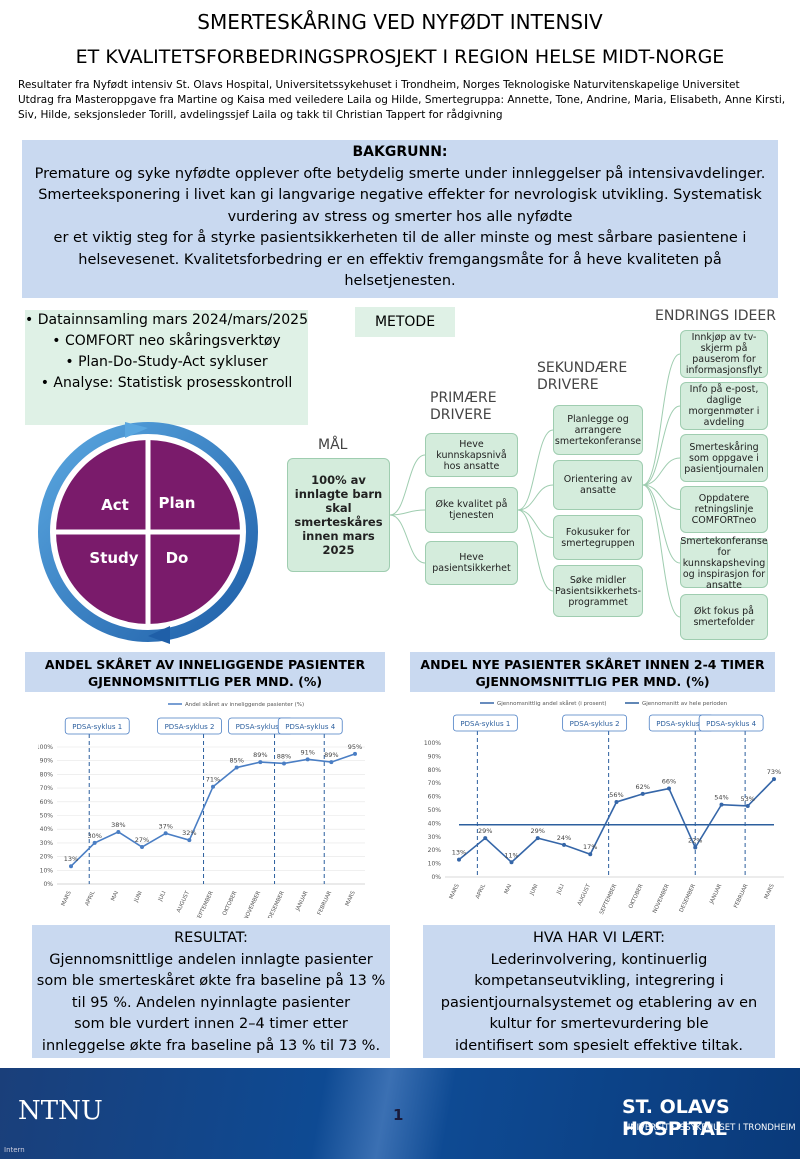 The height and width of the screenshot is (1159, 800). I want to click on pdsa-cycle: Act Plan Study Do, so click(148, 533).